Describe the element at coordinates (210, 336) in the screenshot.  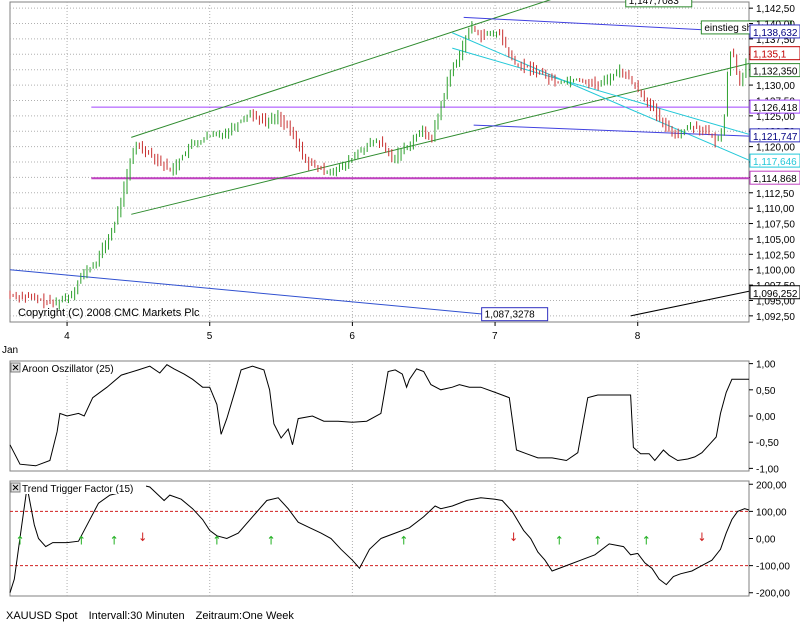
I see `x-tick-label-1: 5` at that location.